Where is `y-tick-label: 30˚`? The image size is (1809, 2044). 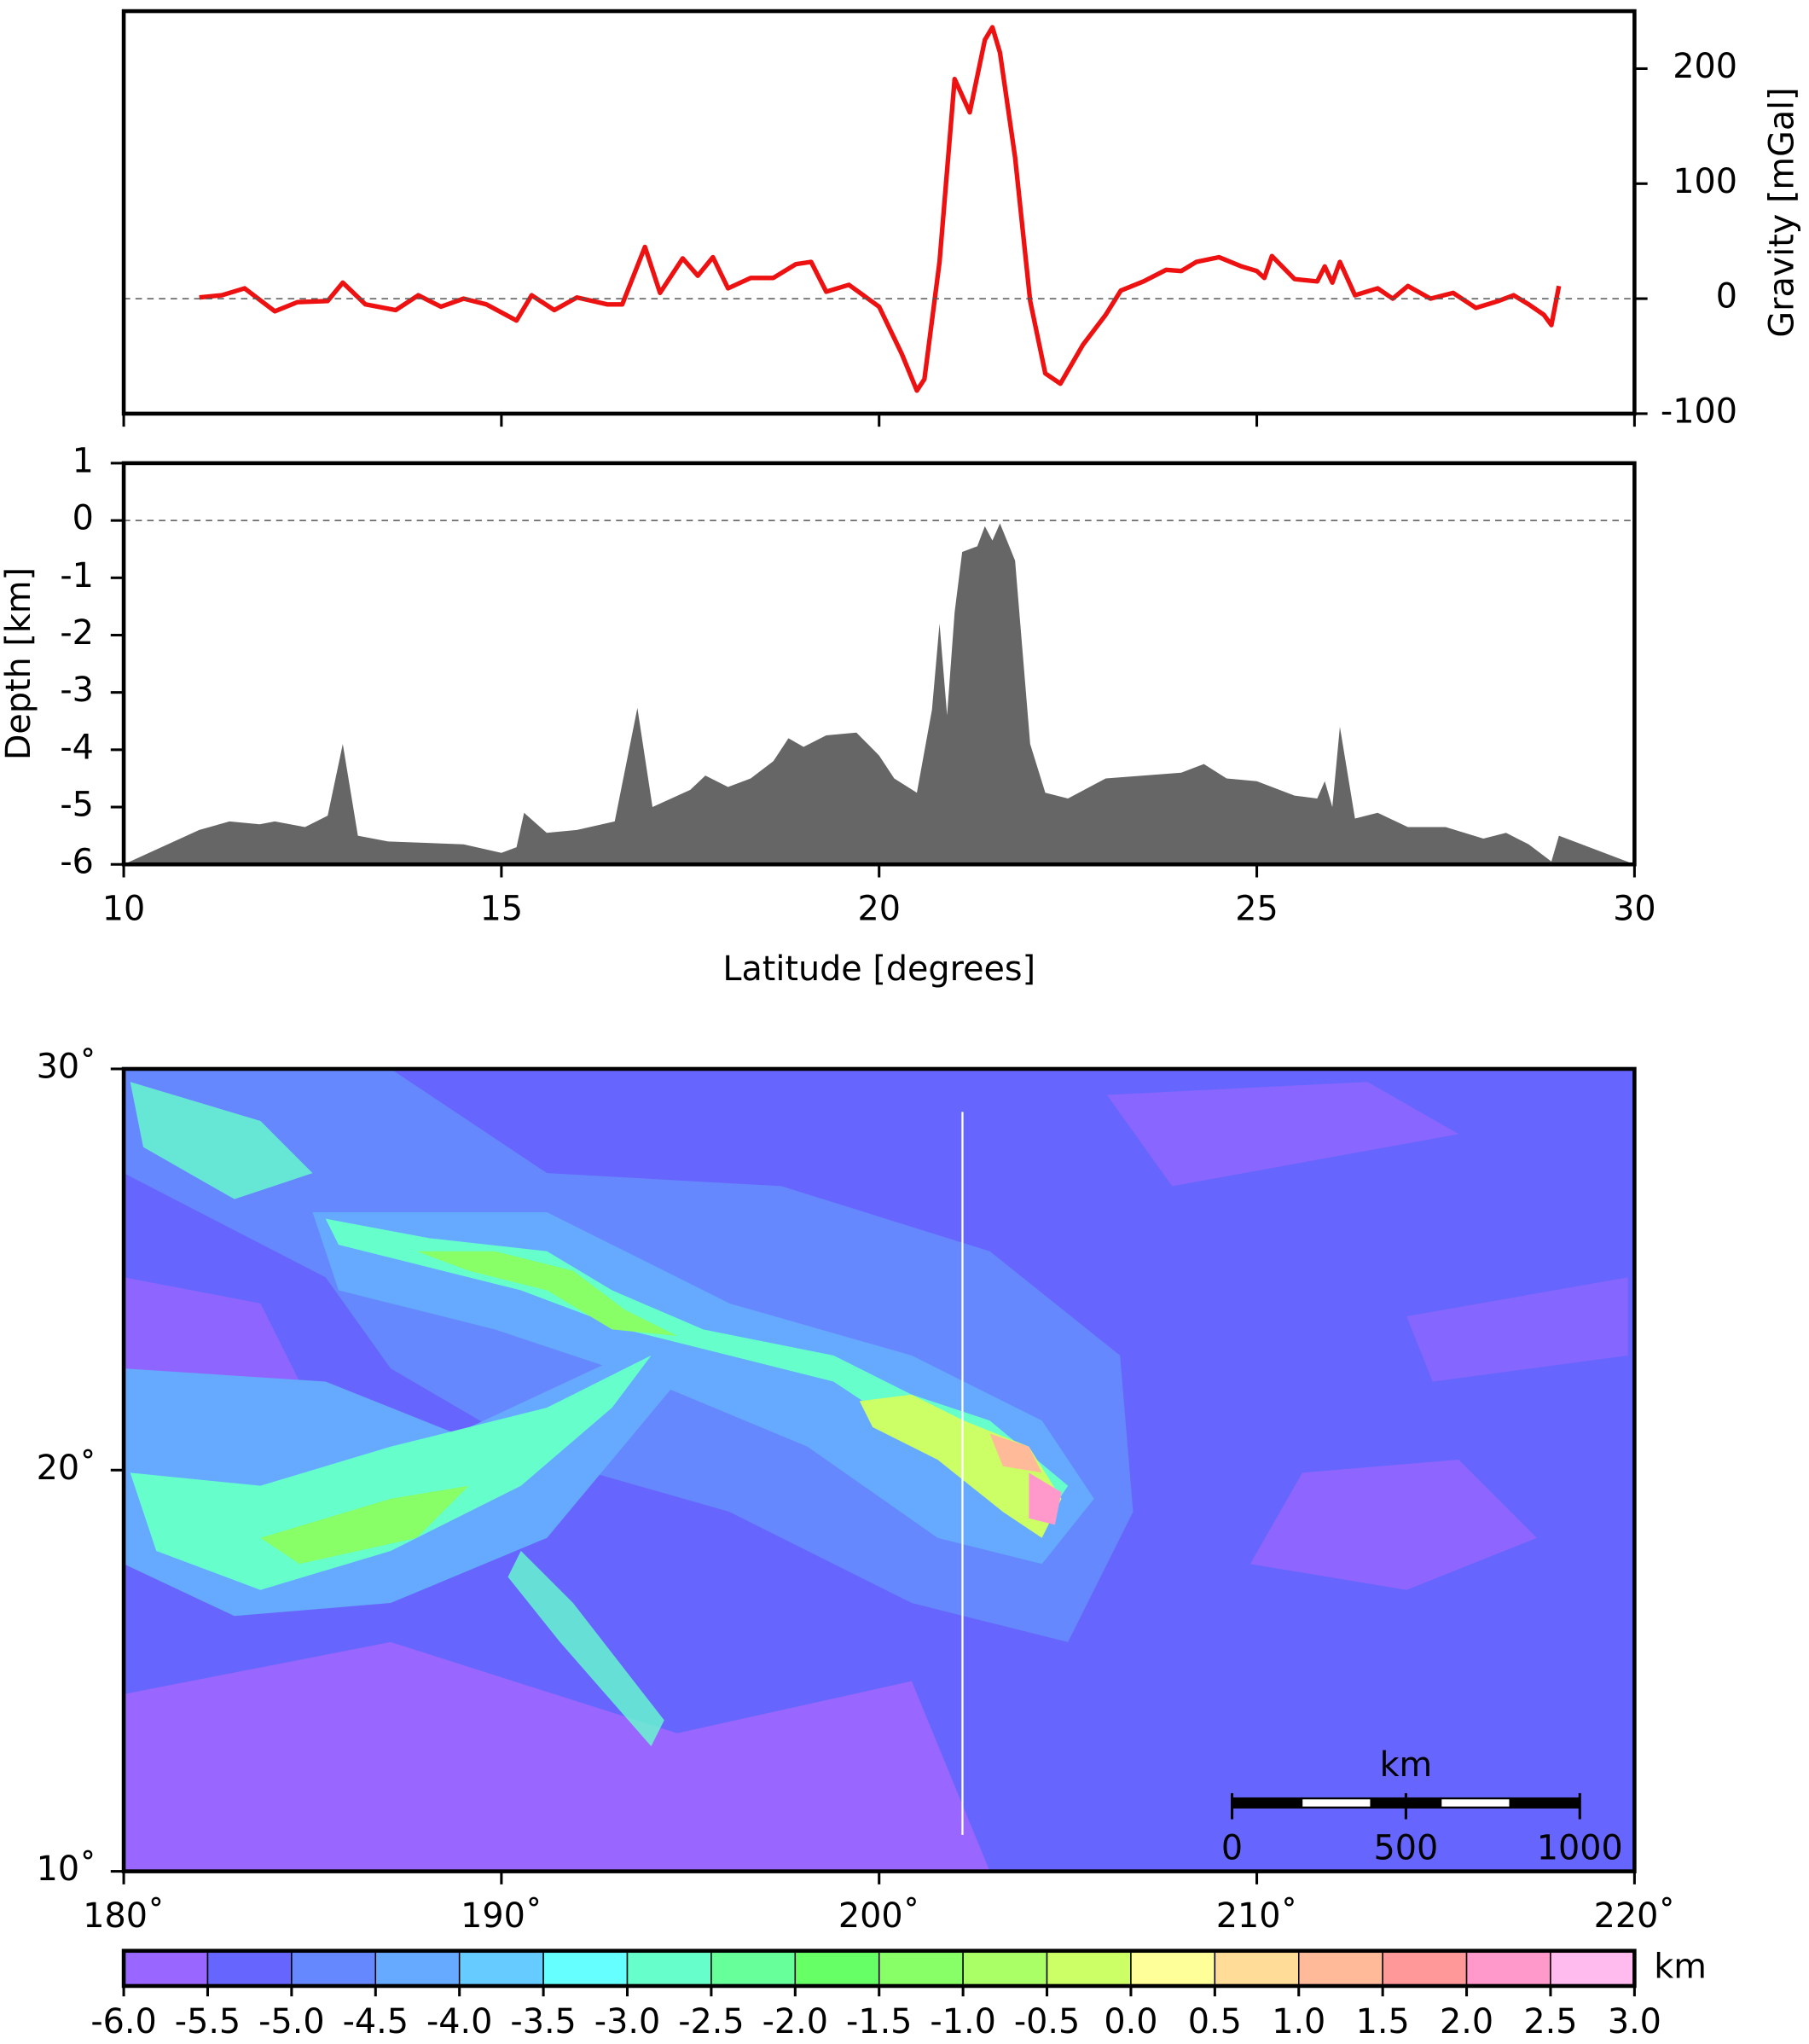
y-tick-label: 30˚ is located at coordinates (67, 1066).